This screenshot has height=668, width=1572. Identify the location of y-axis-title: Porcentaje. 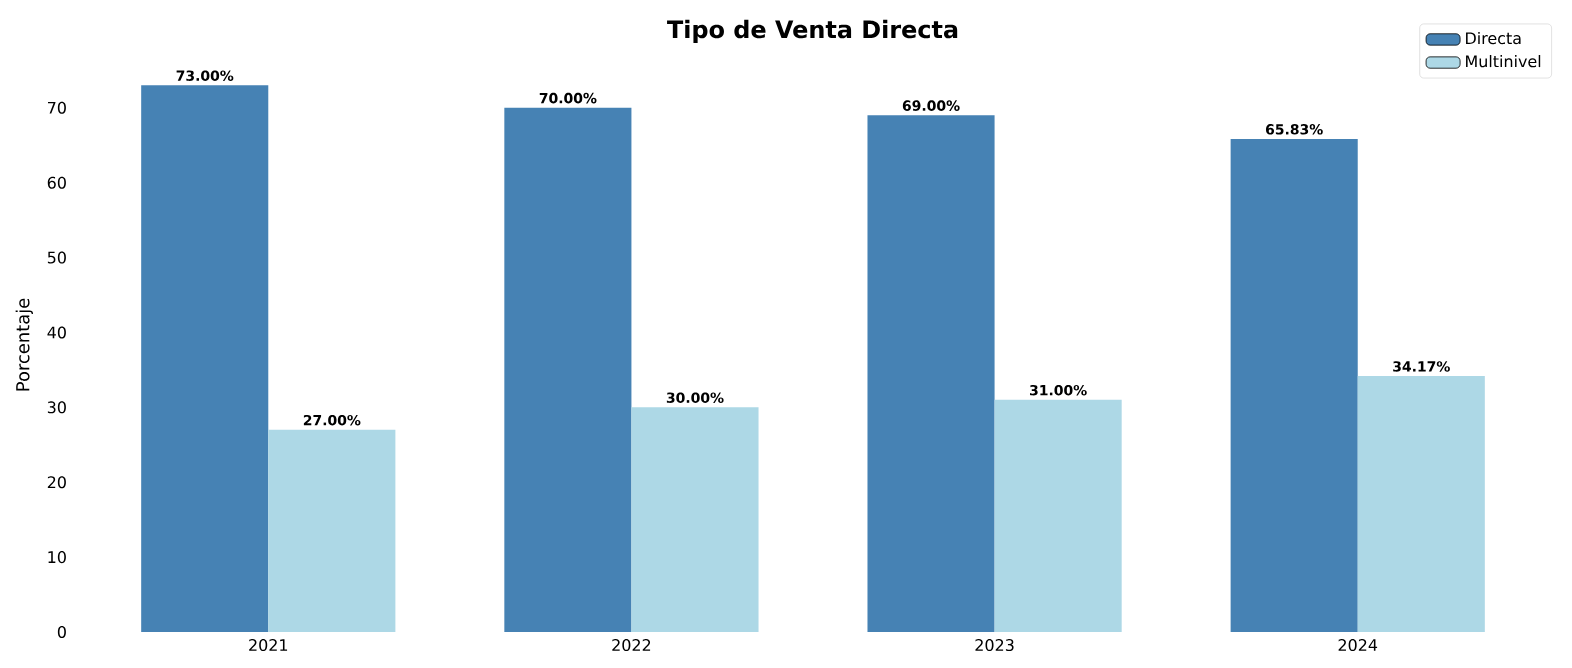
(24, 344).